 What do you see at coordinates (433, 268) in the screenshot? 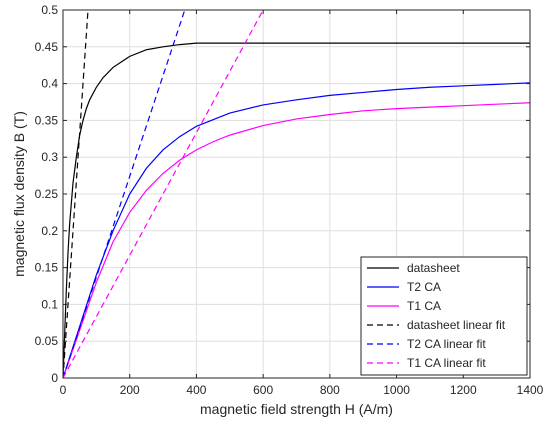
I see `legend-entry: datasheet` at bounding box center [433, 268].